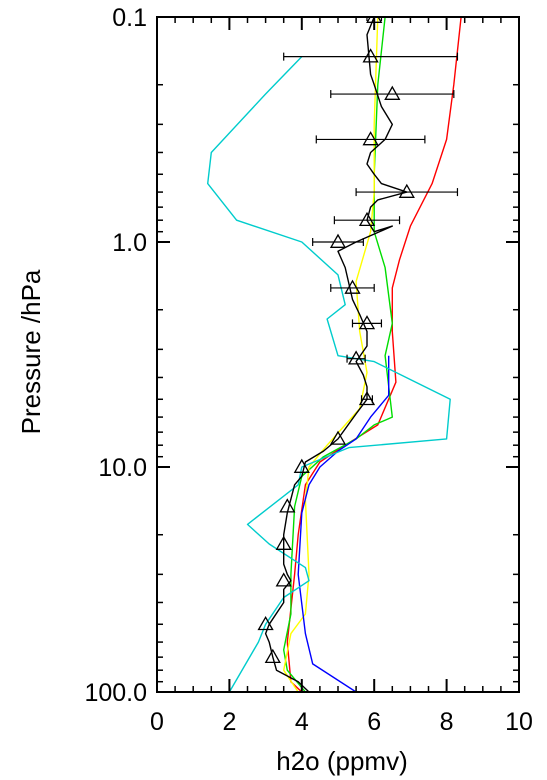  What do you see at coordinates (122, 468) in the screenshot?
I see `y-tick-label-2: 10.0` at bounding box center [122, 468].